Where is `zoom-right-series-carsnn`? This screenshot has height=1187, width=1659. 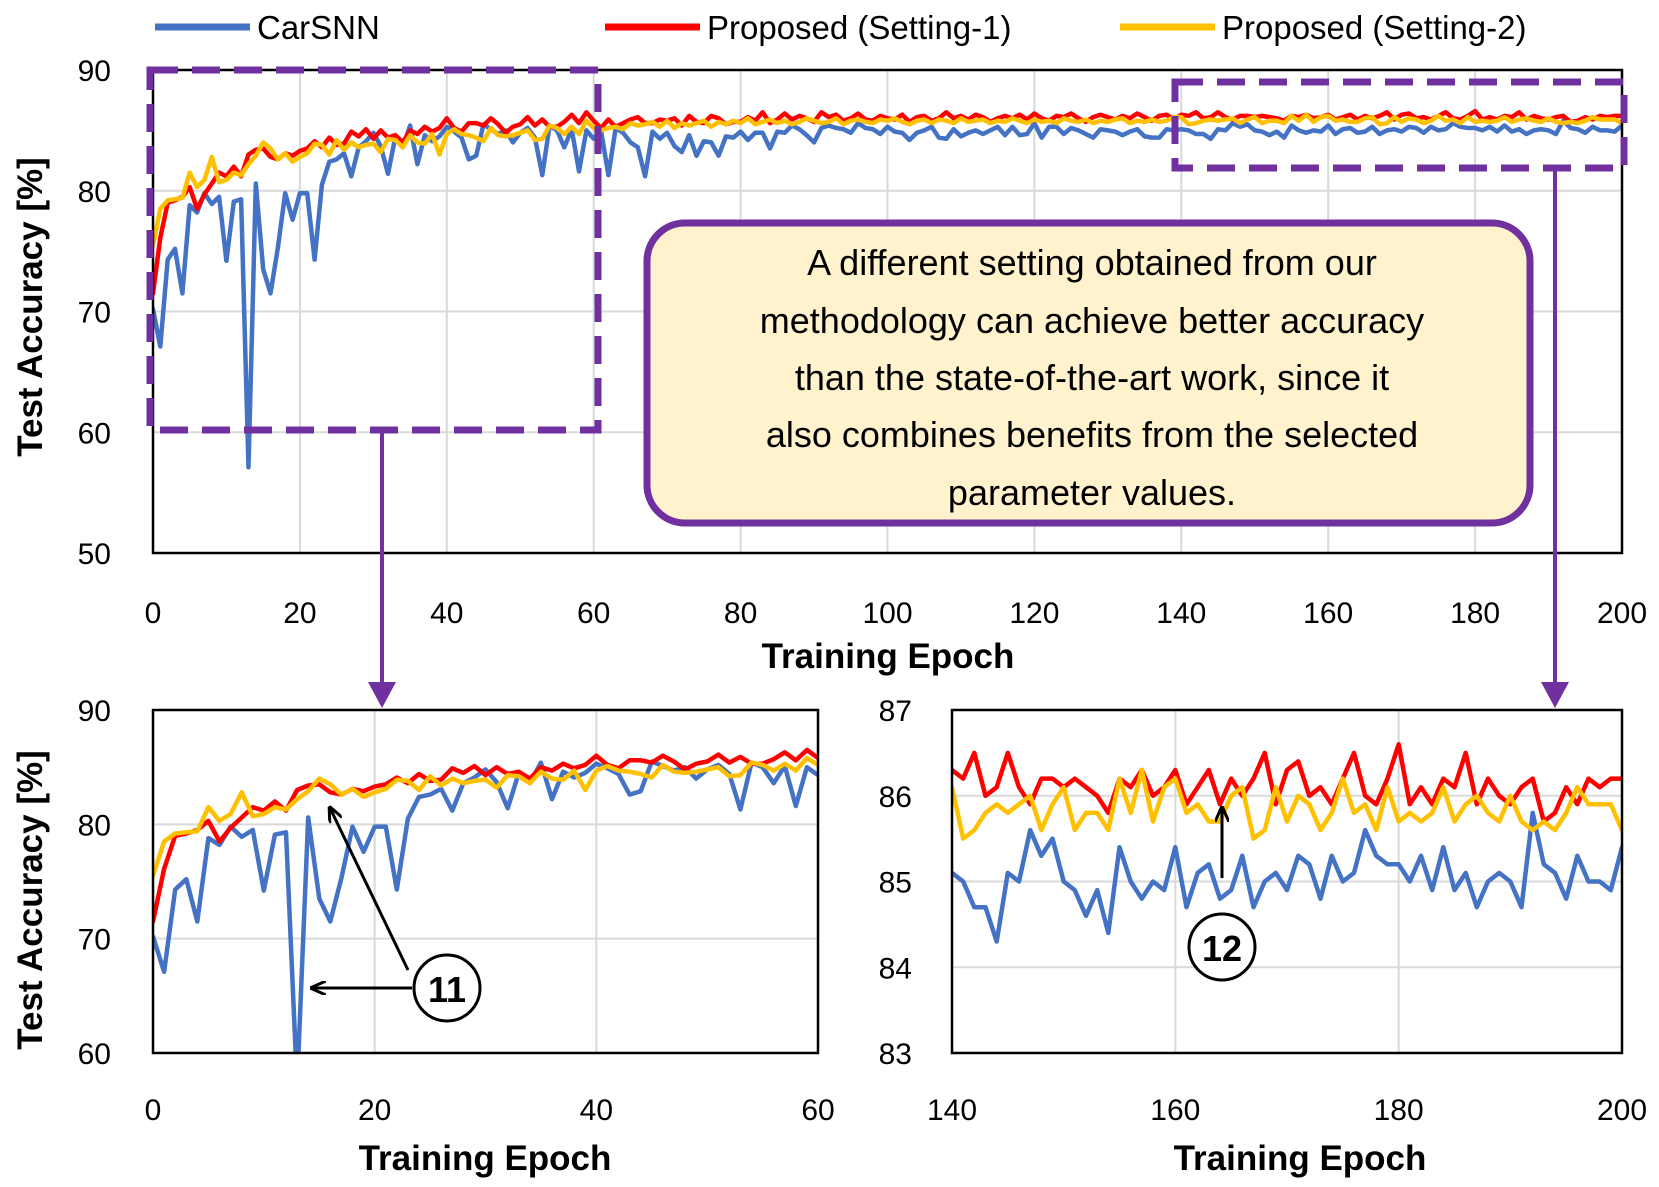
zoom-right-series-carsnn is located at coordinates (1287, 877).